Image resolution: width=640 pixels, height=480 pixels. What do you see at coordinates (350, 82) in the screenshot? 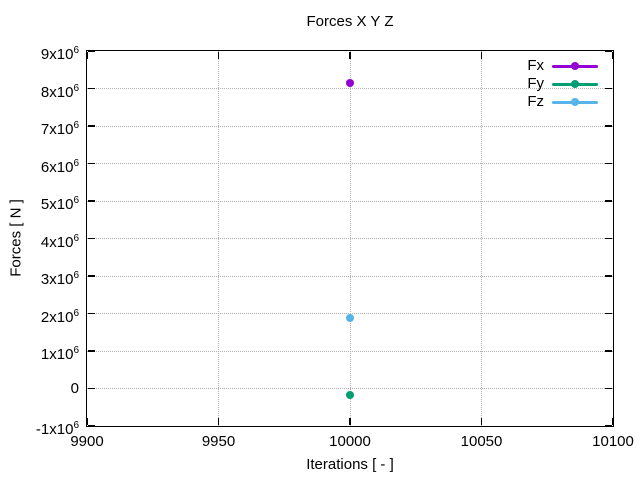
I see `data-point-fx` at bounding box center [350, 82].